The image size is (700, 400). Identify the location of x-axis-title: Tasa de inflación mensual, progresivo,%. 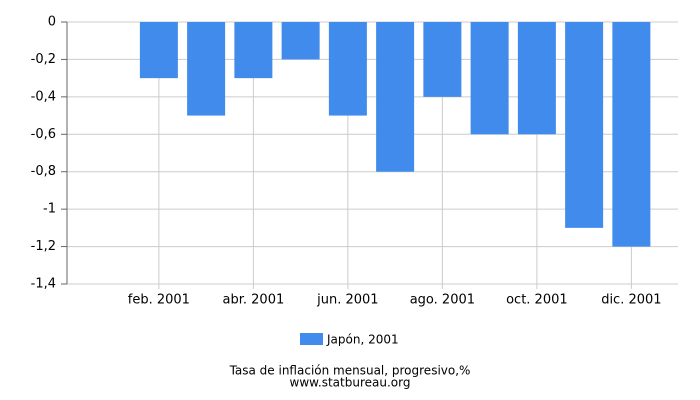
(350, 371).